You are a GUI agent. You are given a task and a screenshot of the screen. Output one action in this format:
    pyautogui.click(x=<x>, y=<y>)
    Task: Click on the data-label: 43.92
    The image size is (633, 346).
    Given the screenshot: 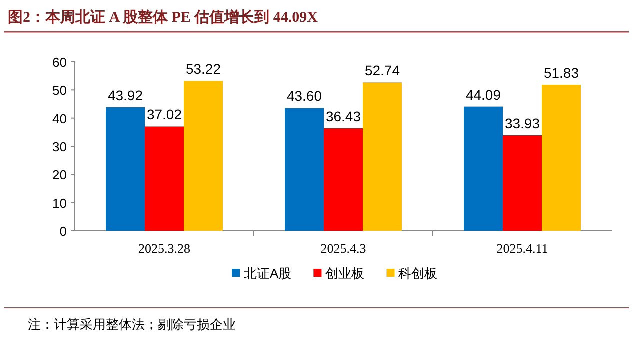 What is the action you would take?
    pyautogui.click(x=126, y=95)
    